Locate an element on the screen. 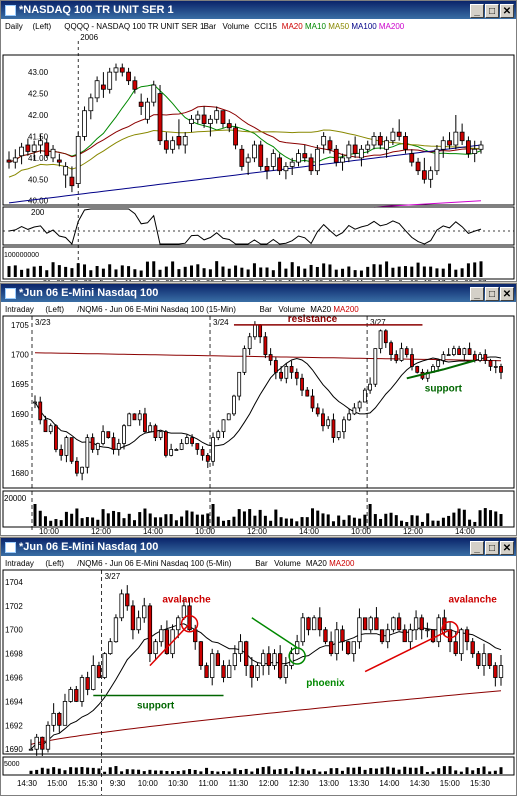  x-tick-label: 30 is located at coordinates (210, 279).